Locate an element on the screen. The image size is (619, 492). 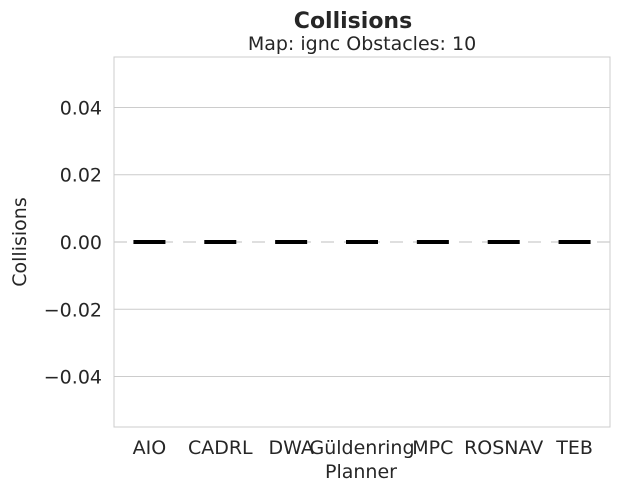
x-tick-label: DWA is located at coordinates (290, 448).